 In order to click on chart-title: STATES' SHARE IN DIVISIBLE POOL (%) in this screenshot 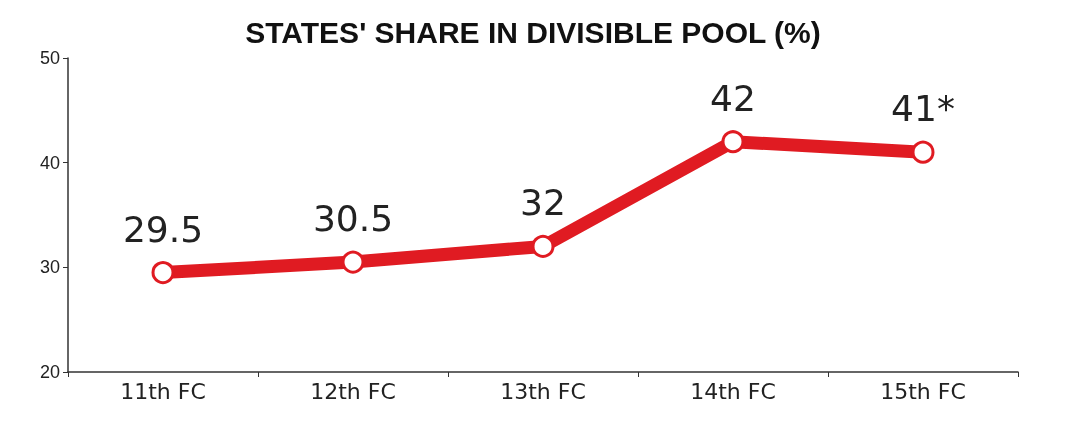, I will do `click(533, 32)`.